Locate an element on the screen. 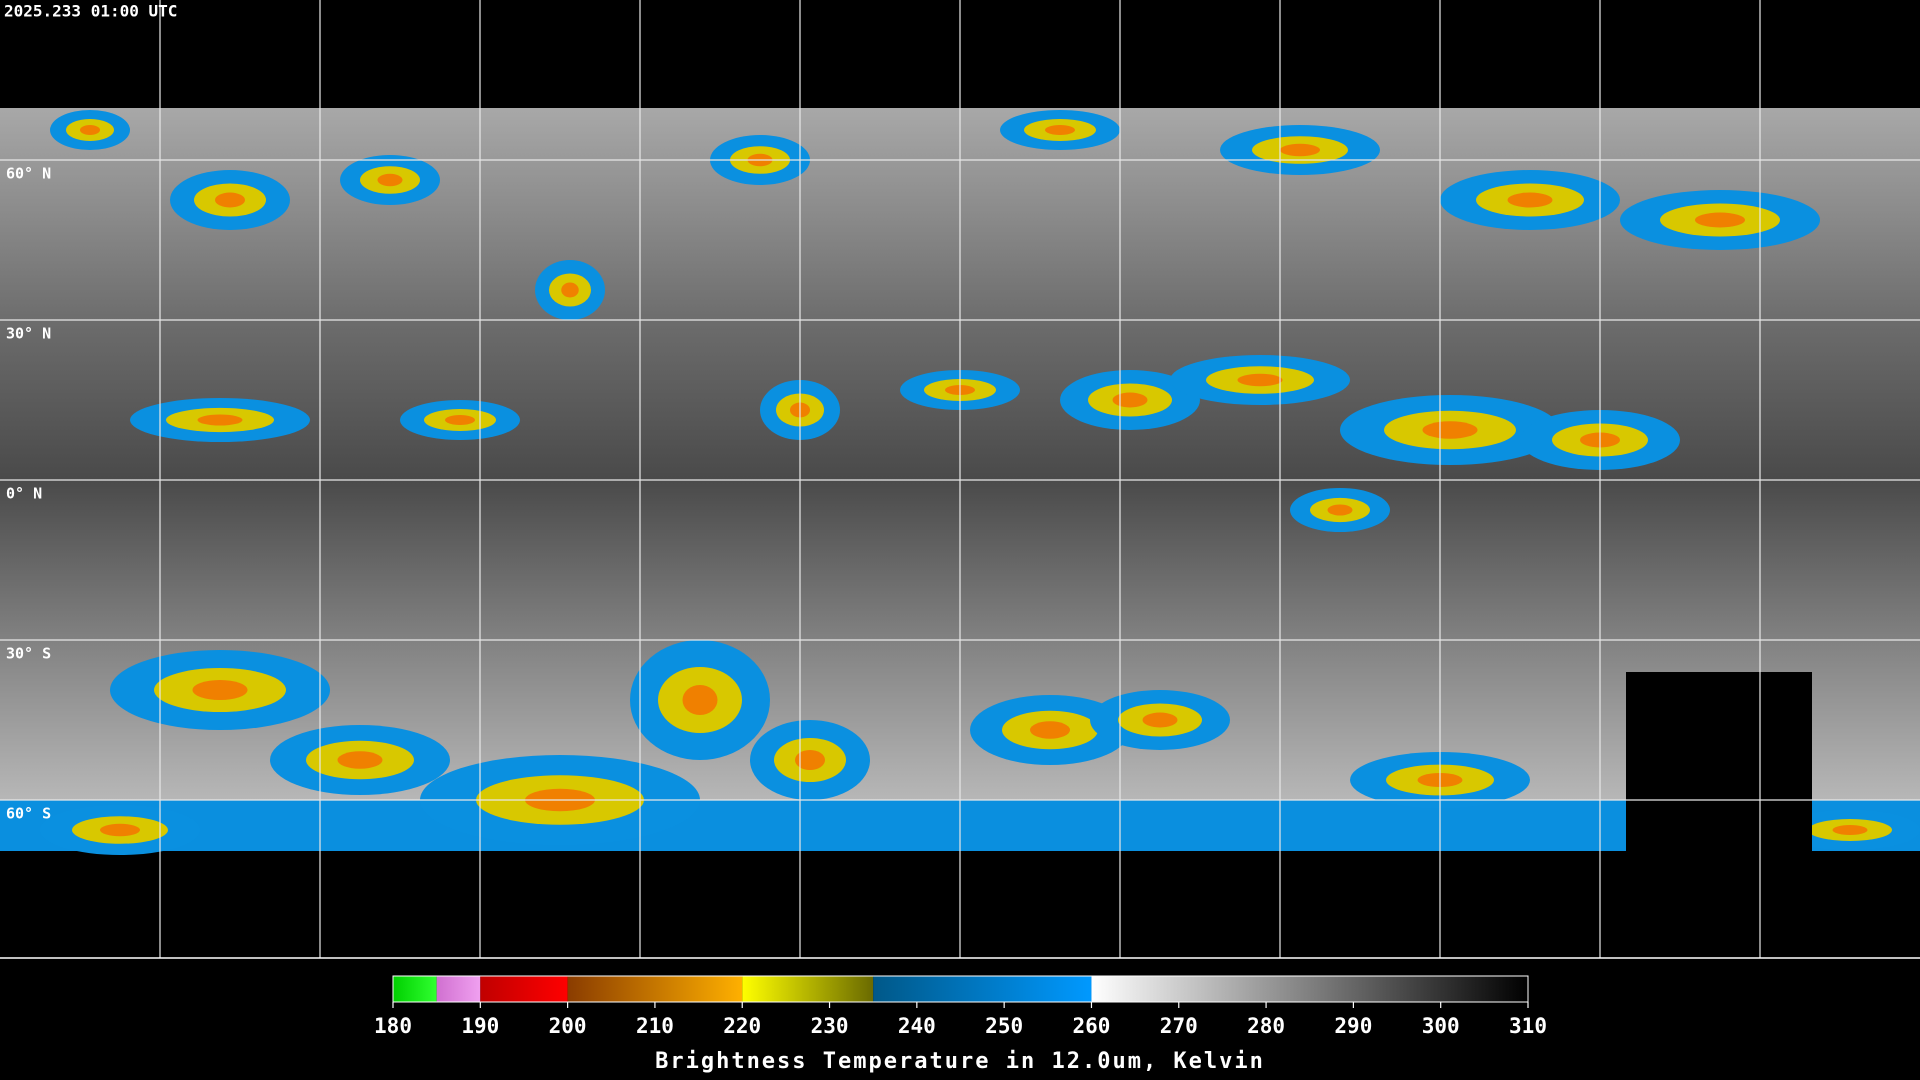  latitude-label: 30° N is located at coordinates (28, 334).